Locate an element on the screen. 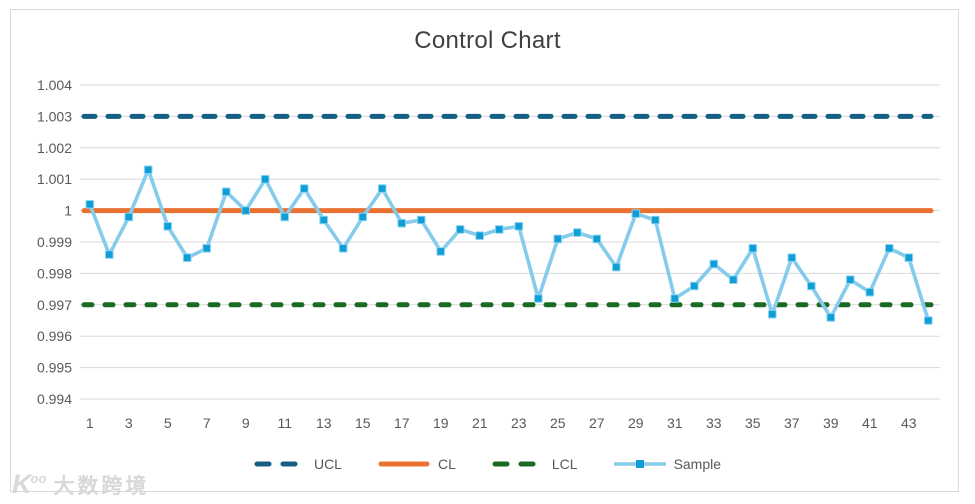 This screenshot has width=975, height=504. x-tick-label: 11 is located at coordinates (285, 423).